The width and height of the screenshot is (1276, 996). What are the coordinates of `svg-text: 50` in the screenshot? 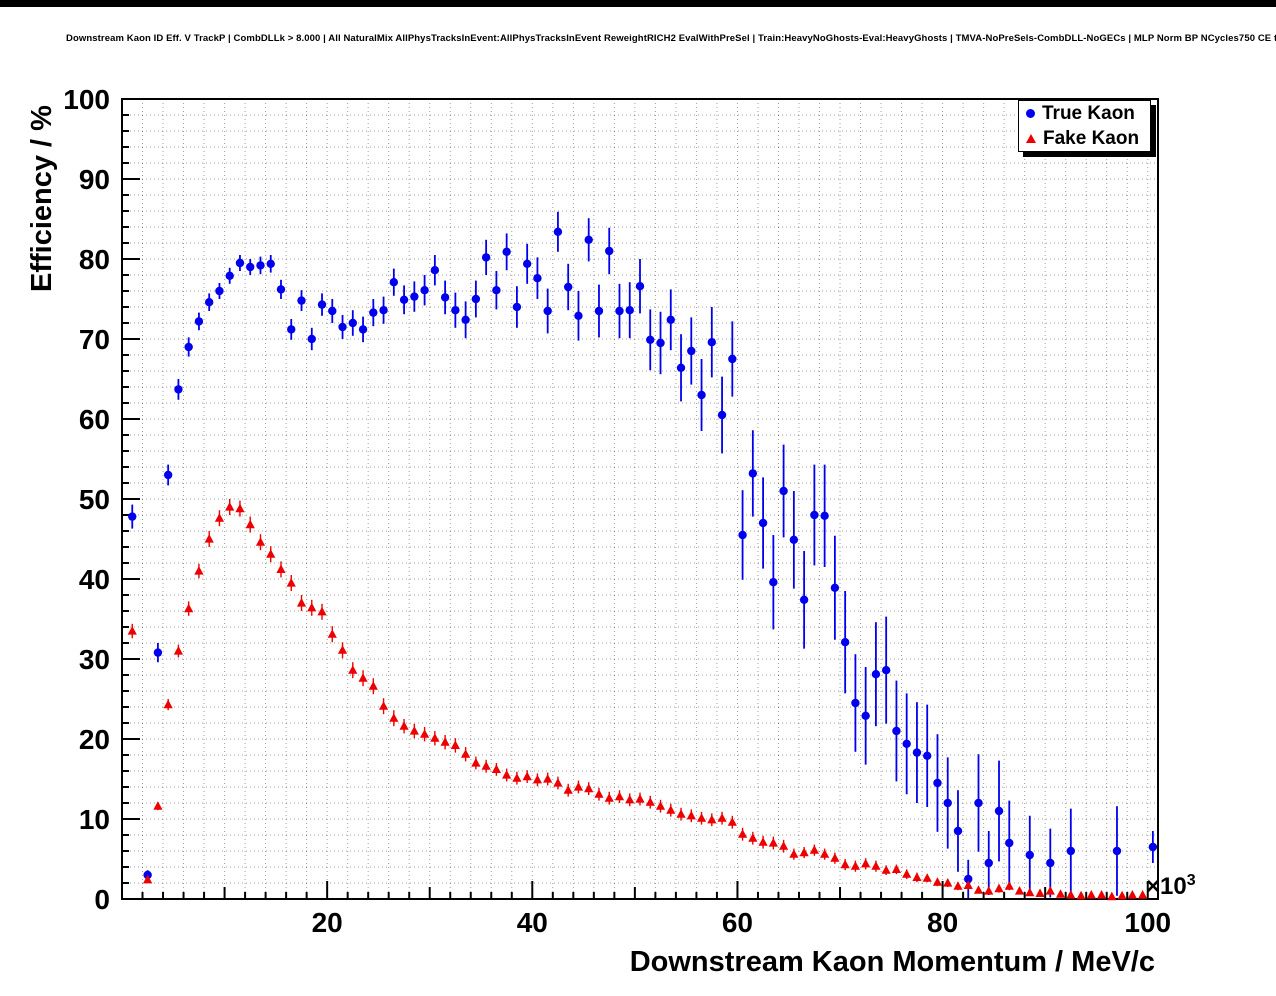 It's located at (94, 499).